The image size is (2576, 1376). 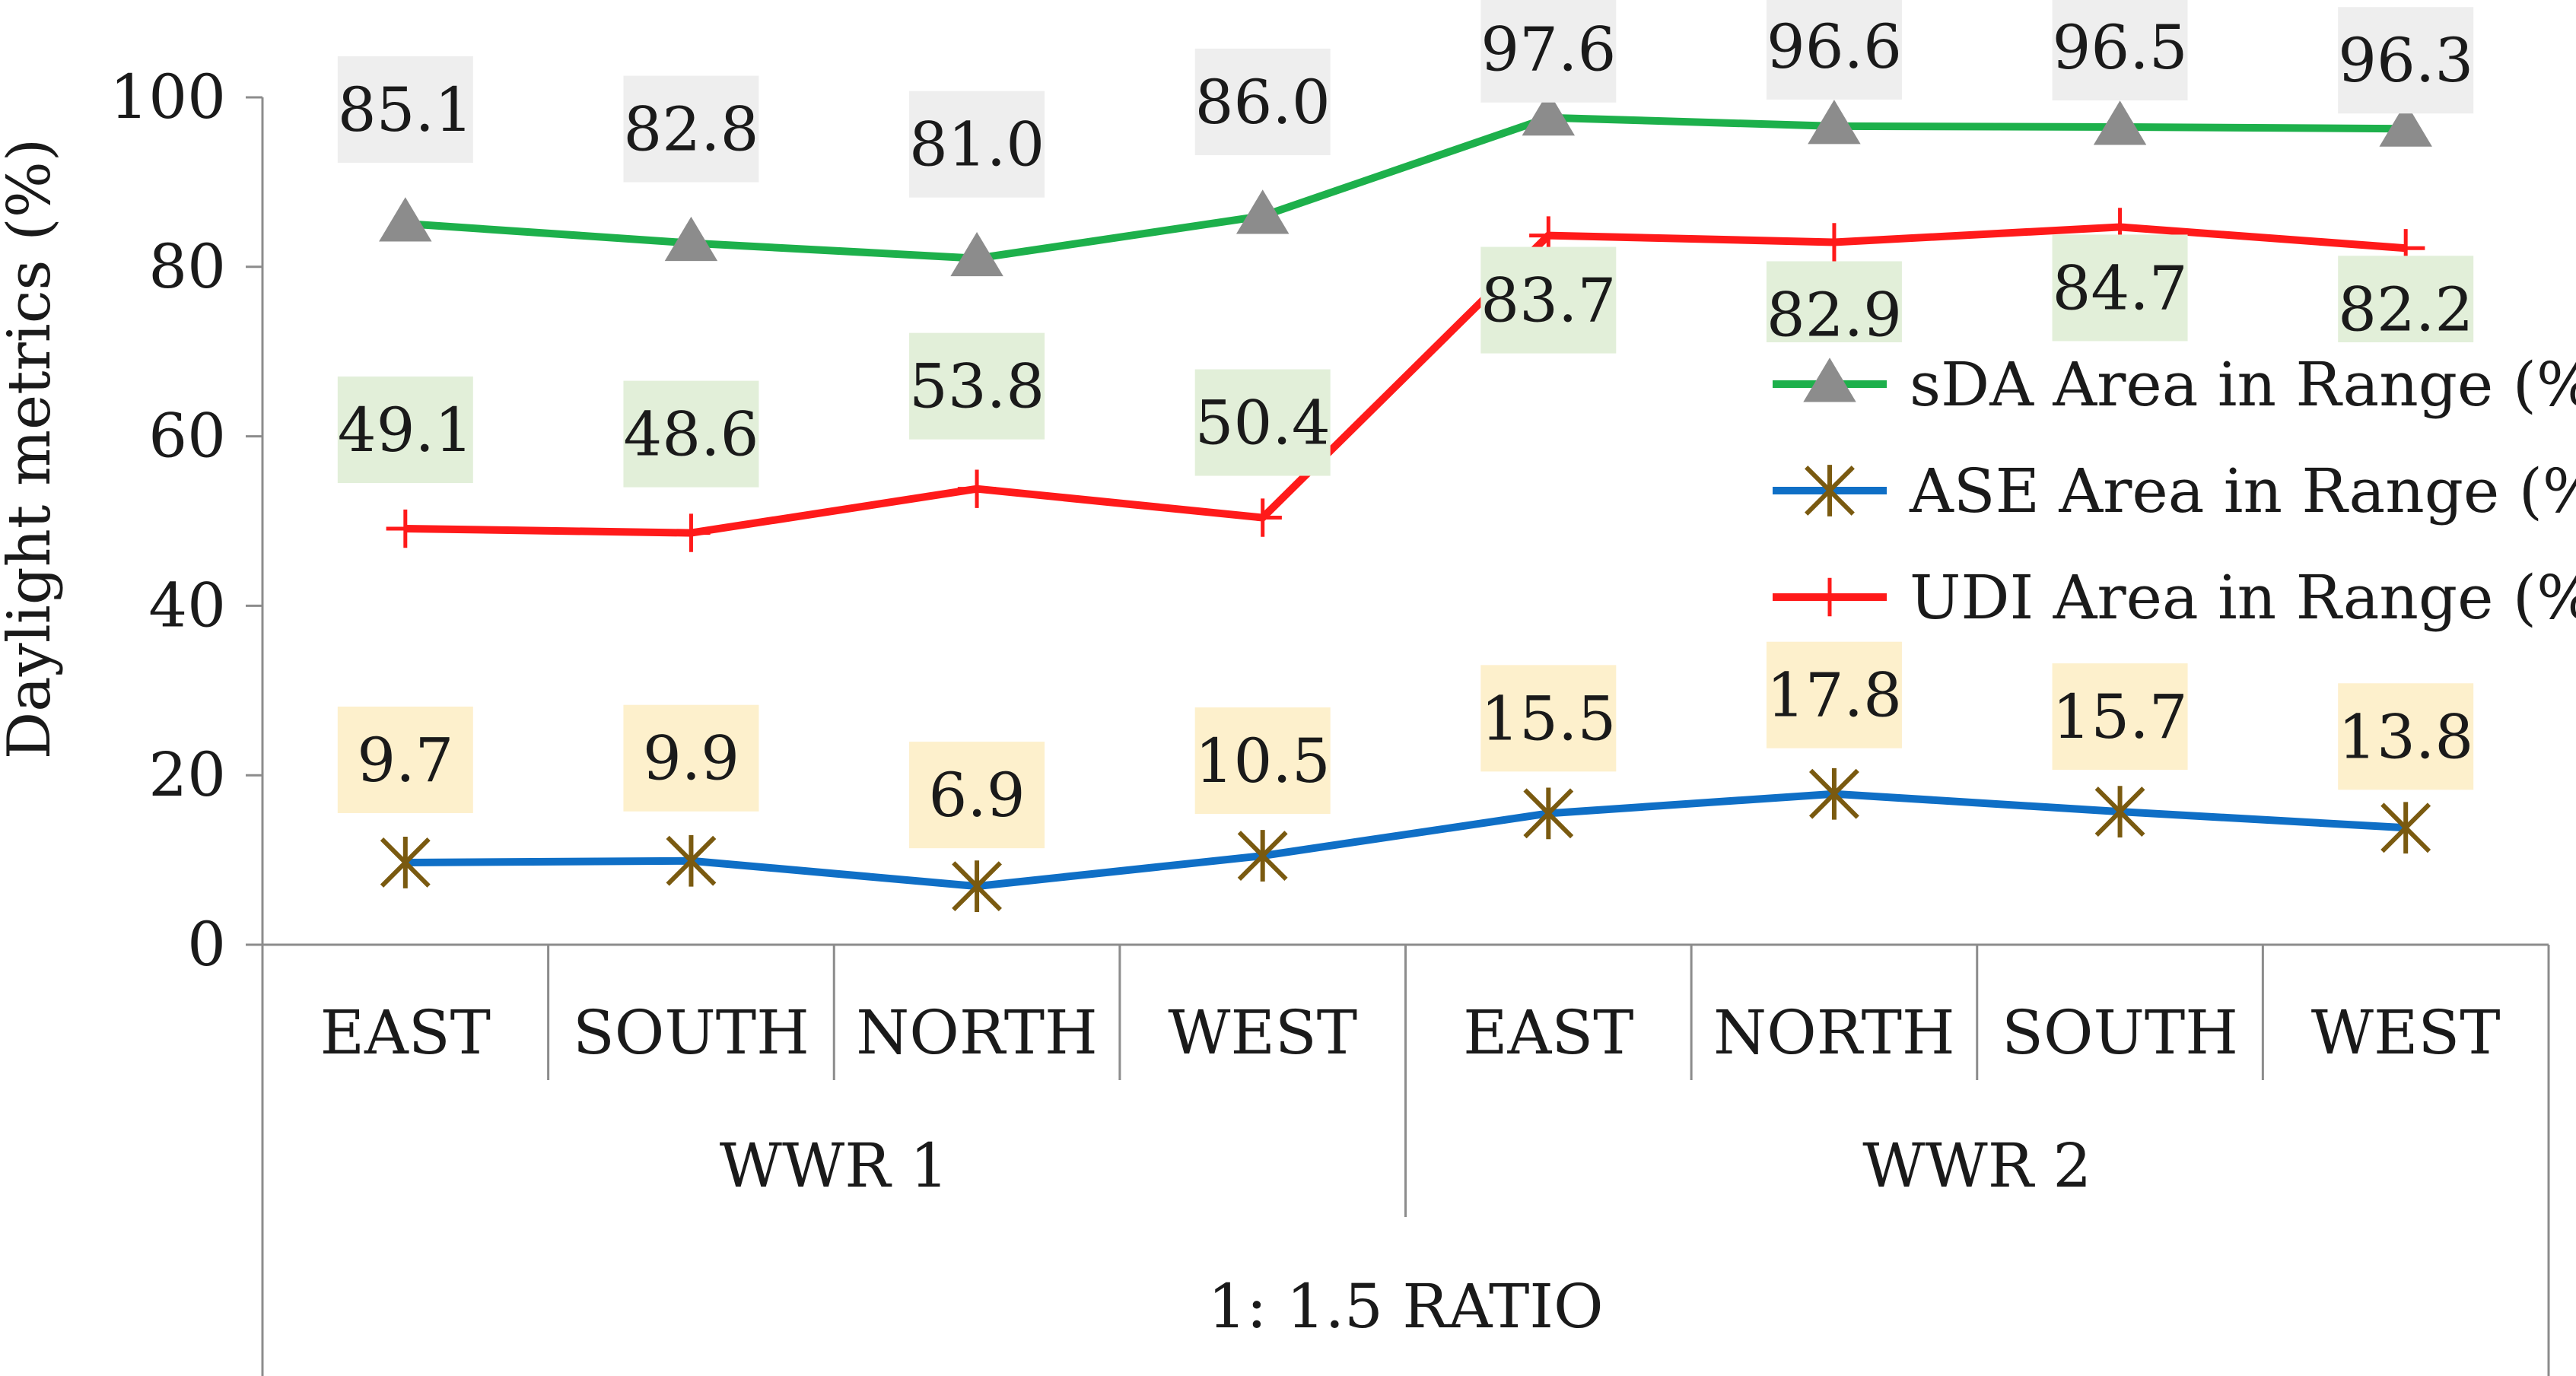 I want to click on y-axis-title: Daylight metrics (%), so click(x=32, y=449).